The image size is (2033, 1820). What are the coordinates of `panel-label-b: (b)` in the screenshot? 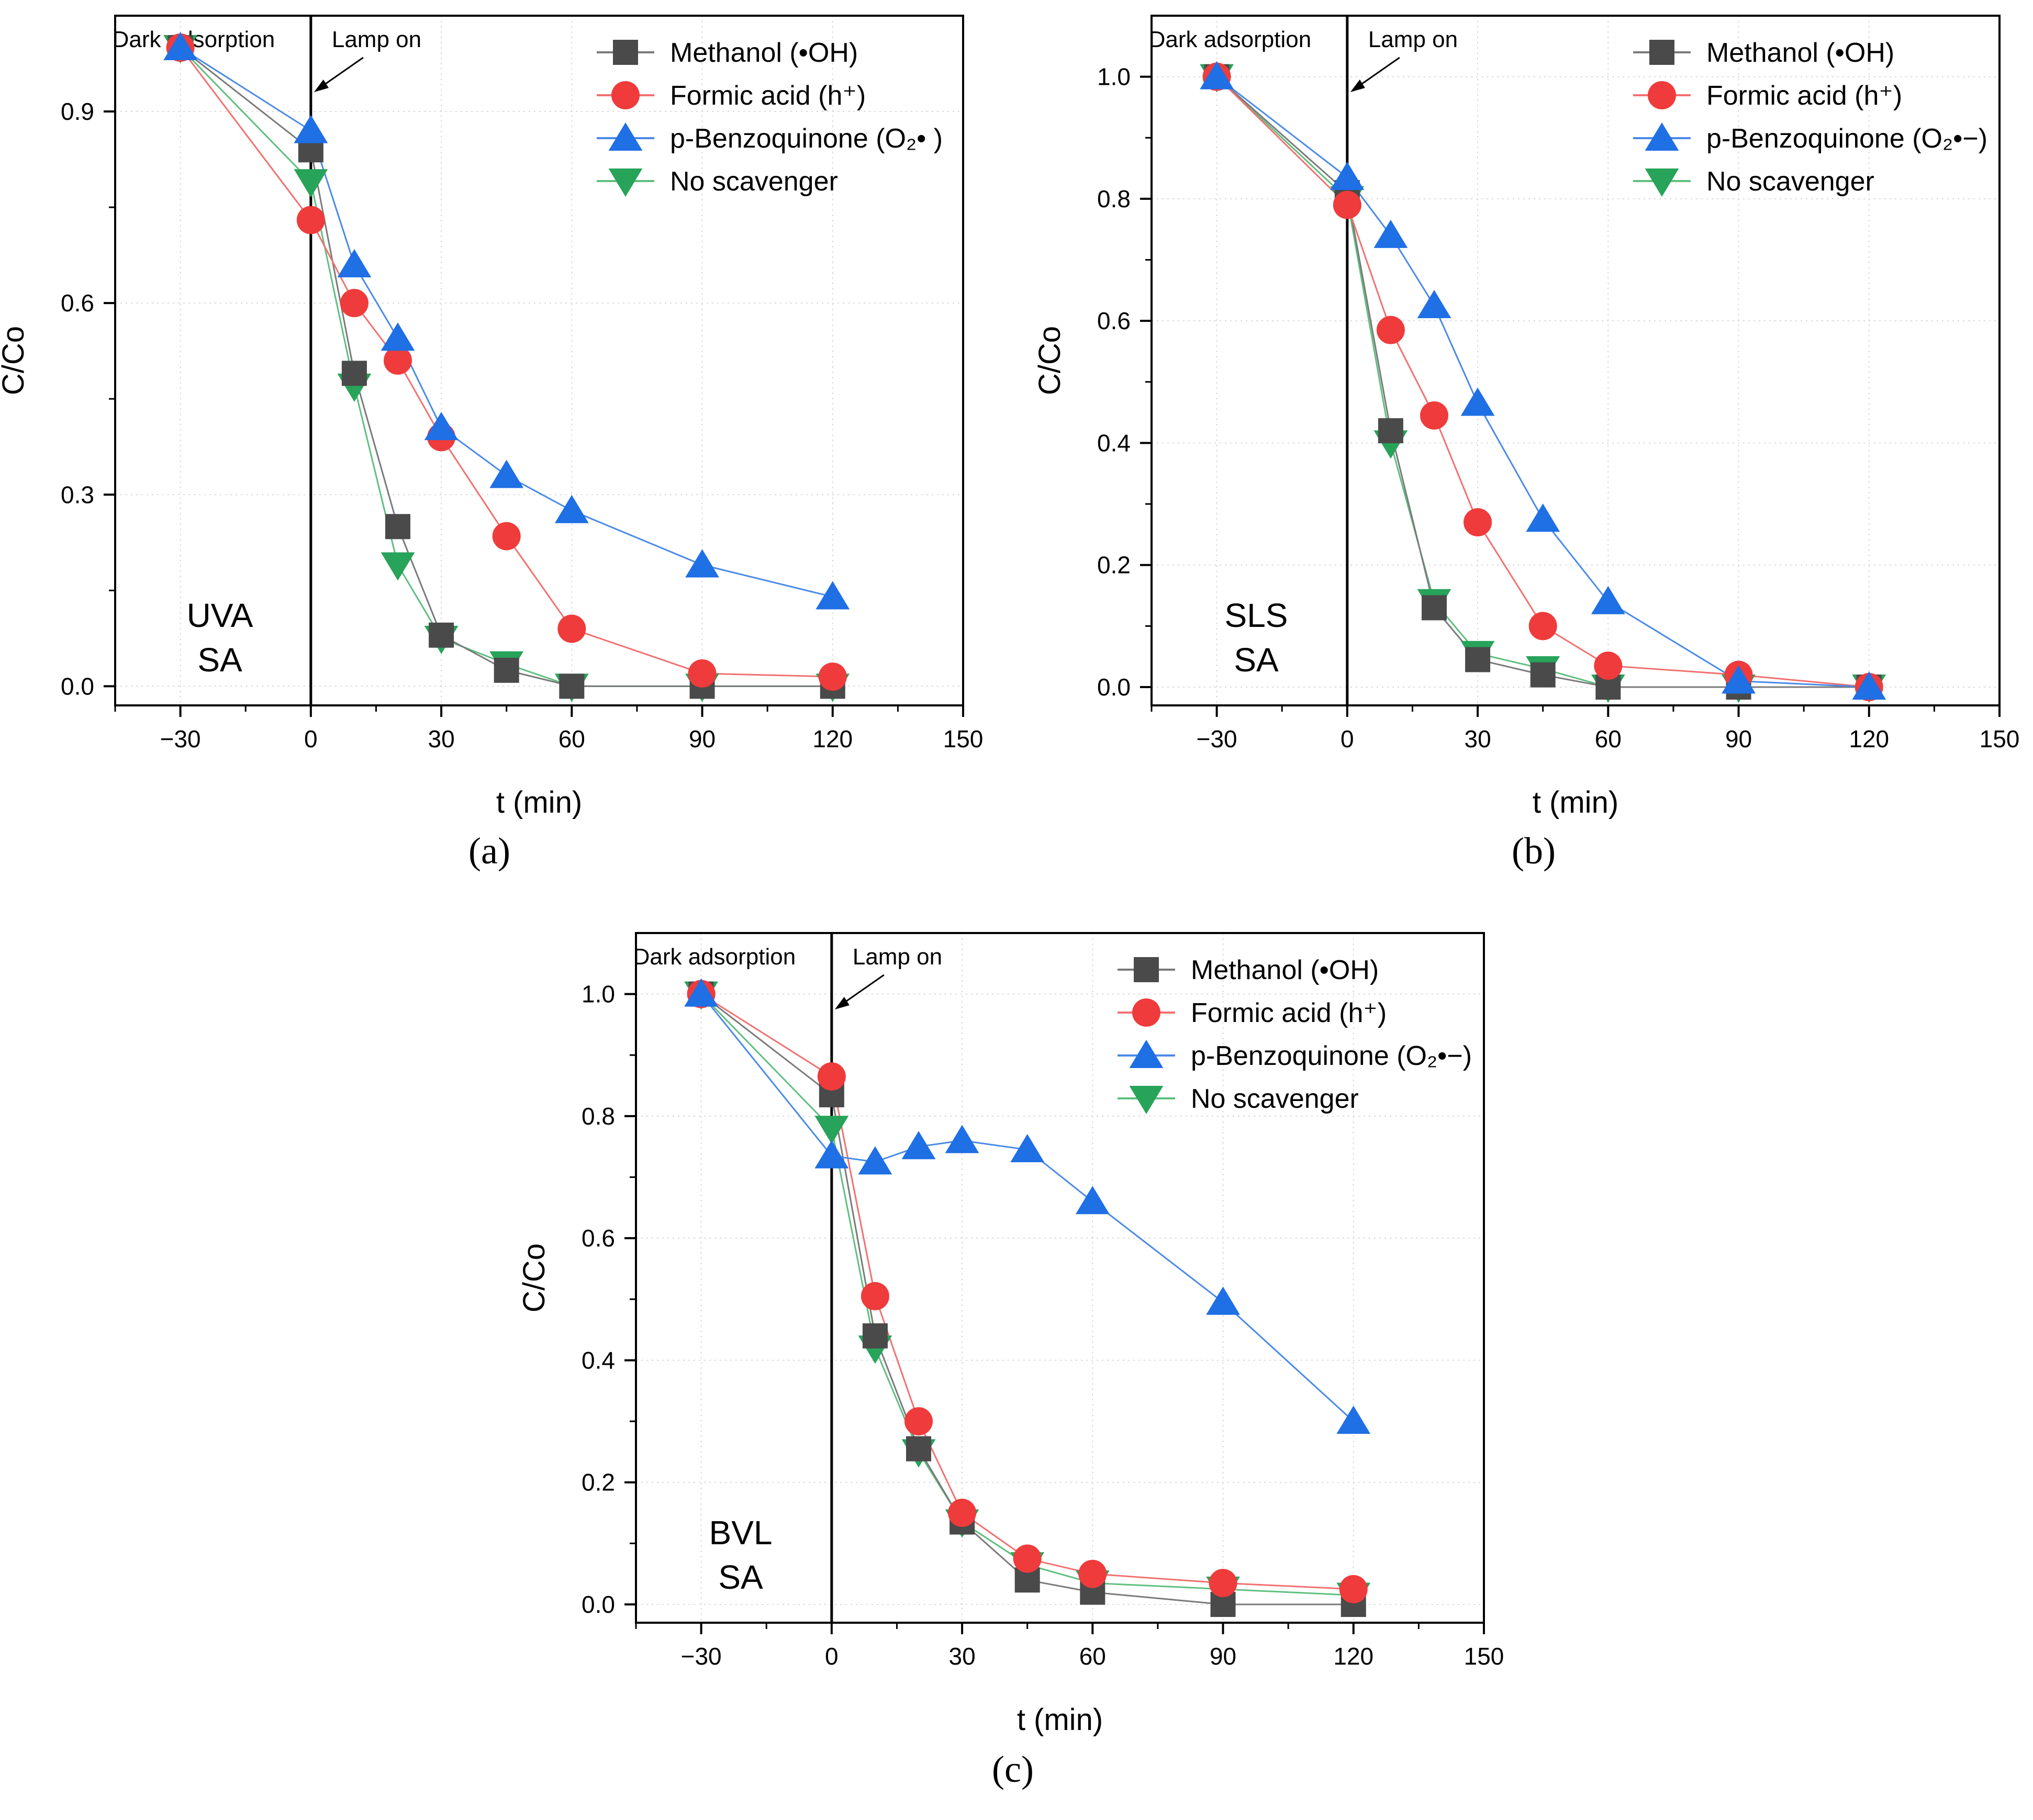 It's located at (1534, 851).